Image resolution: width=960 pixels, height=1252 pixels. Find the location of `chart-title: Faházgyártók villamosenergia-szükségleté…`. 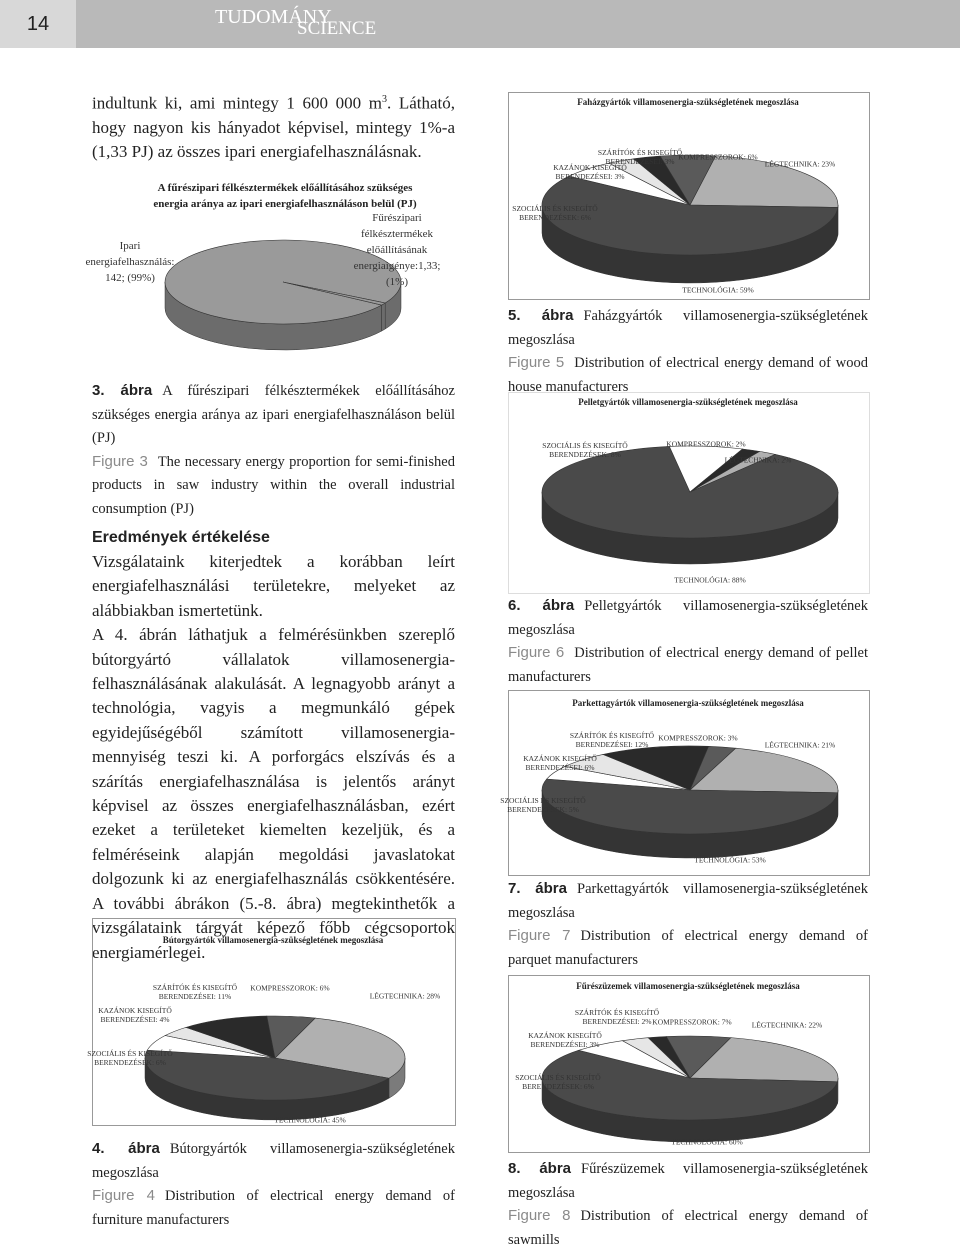

chart-title: Faházgyártók villamosenergia-szükségleté… is located at coordinates (688, 102).